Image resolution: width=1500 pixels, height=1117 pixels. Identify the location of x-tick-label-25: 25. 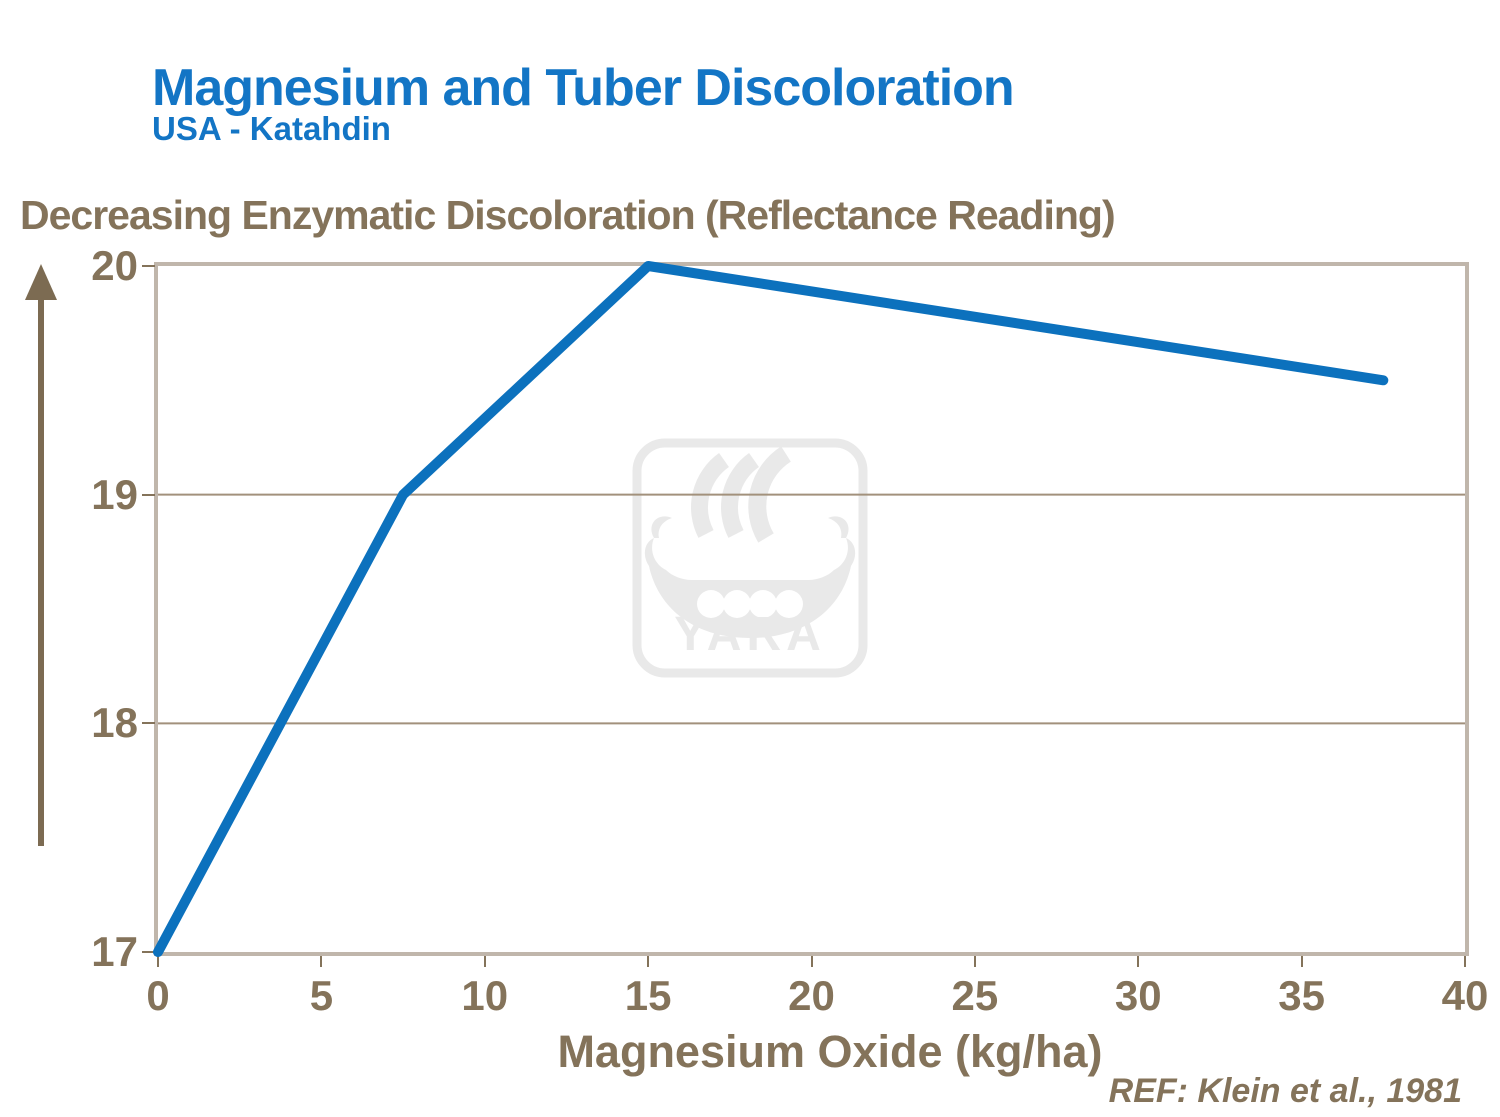
(975, 995).